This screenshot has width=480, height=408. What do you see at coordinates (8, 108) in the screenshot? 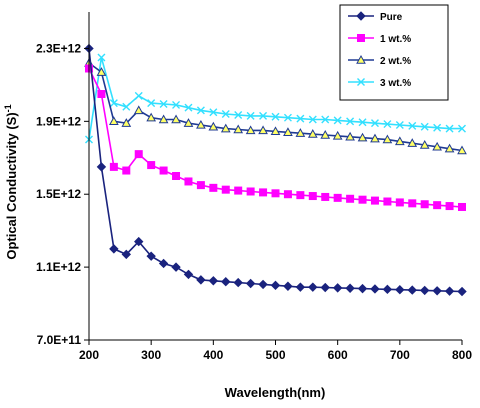
I see `y-axis-title-exponent: -1` at bounding box center [8, 108].